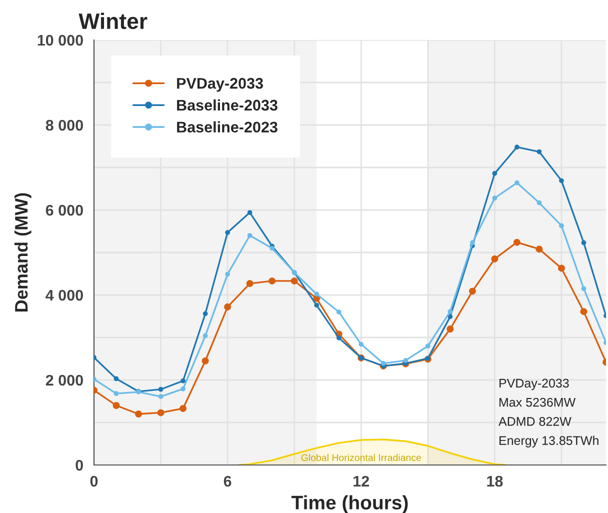 The image size is (608, 513). I want to click on y-tick-label: 0, so click(79, 465).